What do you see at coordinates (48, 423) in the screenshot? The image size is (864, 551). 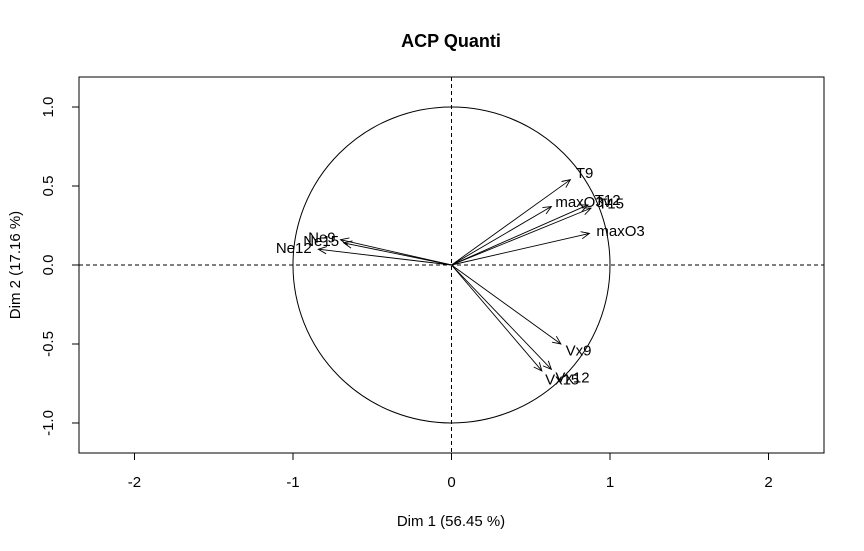 I see `y-tick-label: -1.0` at bounding box center [48, 423].